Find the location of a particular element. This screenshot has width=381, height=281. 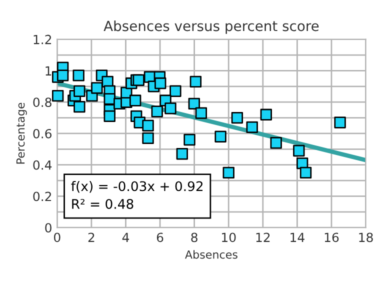

x-axis-title: Absences is located at coordinates (211, 254).